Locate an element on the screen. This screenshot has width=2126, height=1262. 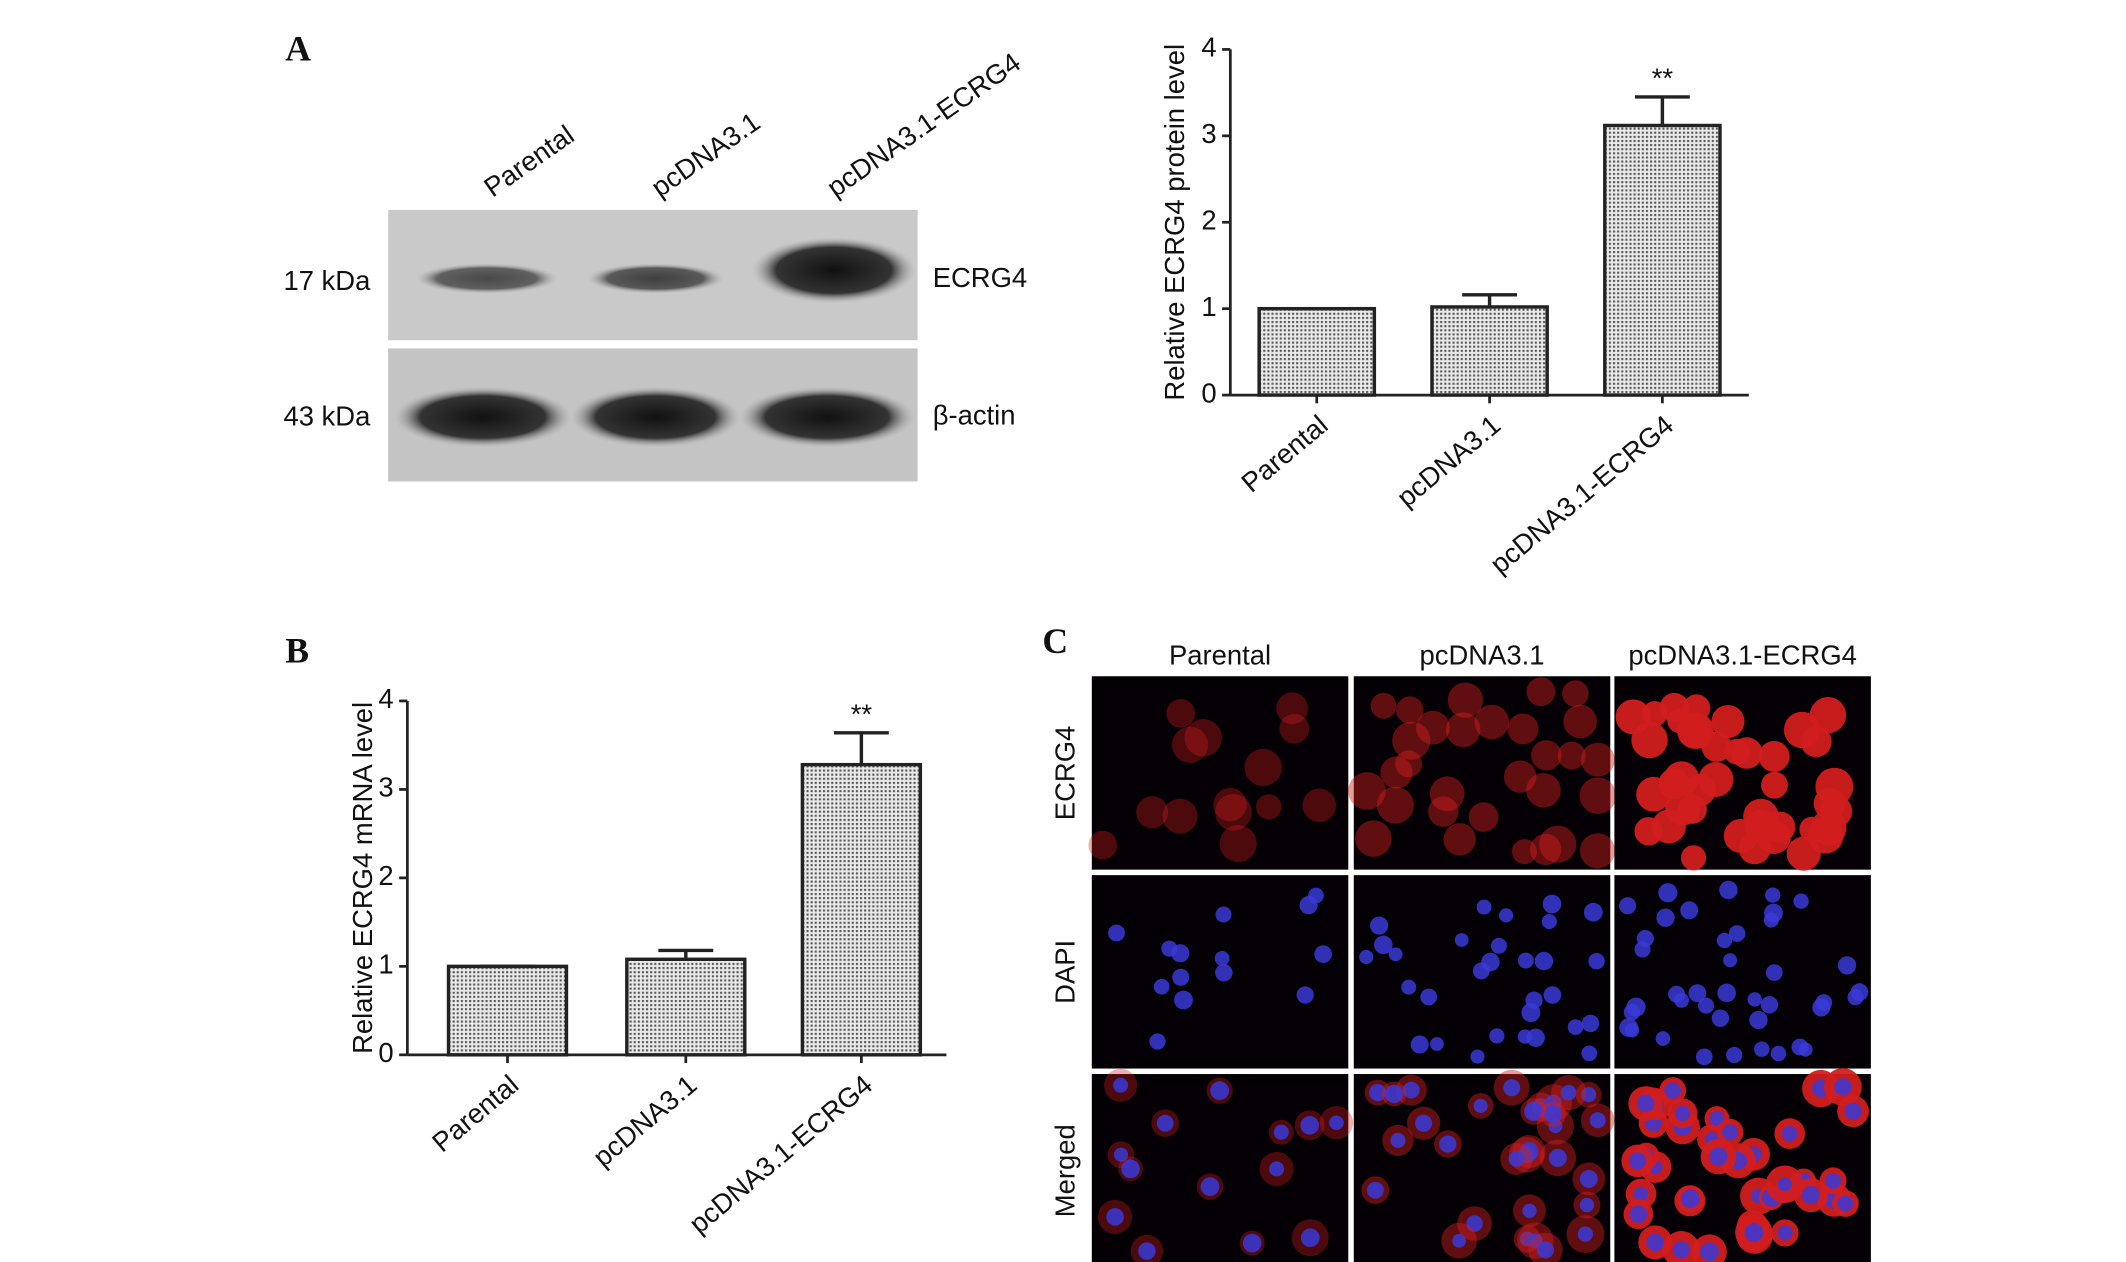
y-tick-label: 3 is located at coordinates (385, 787).